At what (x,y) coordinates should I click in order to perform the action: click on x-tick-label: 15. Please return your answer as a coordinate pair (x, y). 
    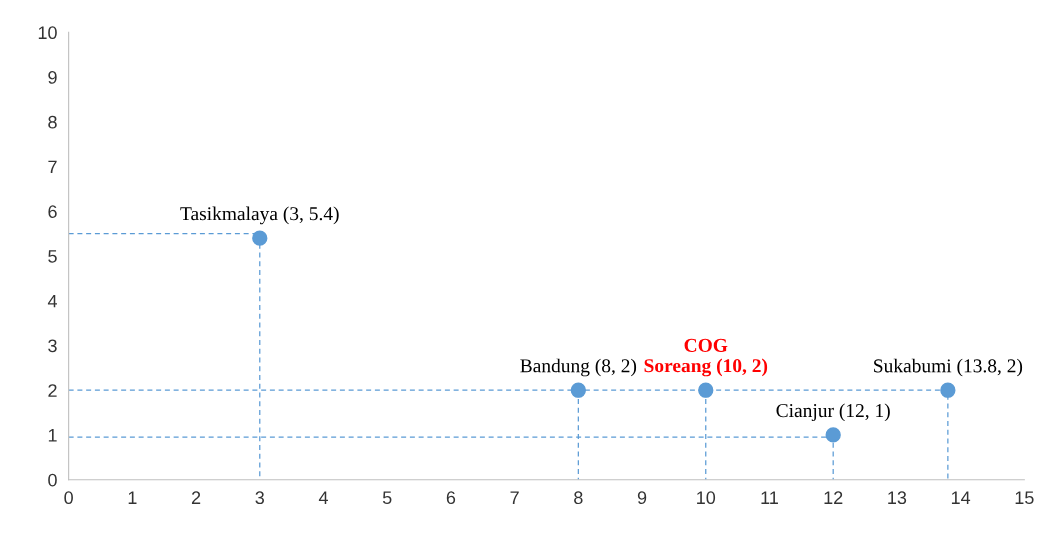
    Looking at the image, I should click on (1024, 498).